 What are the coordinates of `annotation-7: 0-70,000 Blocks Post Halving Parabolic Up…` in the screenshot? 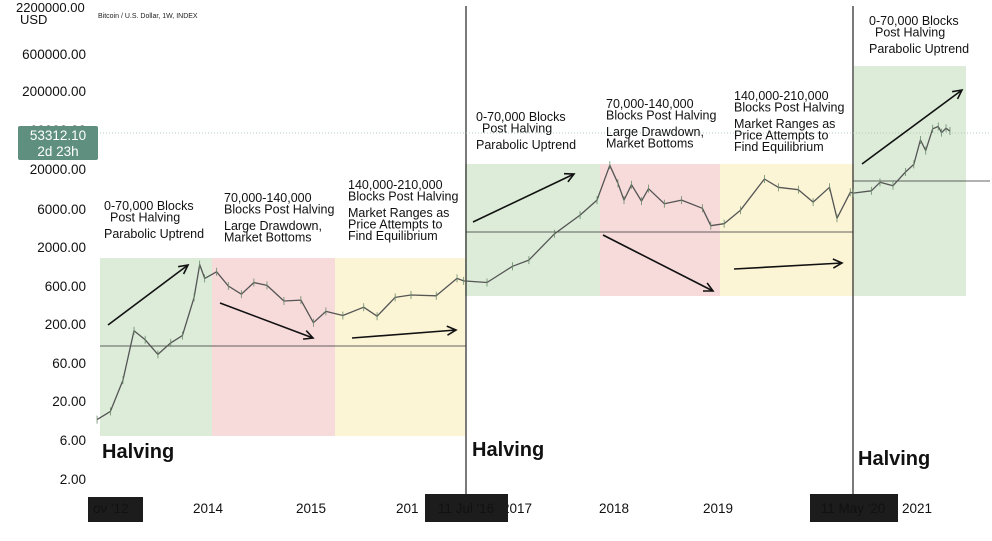 It's located at (919, 35).